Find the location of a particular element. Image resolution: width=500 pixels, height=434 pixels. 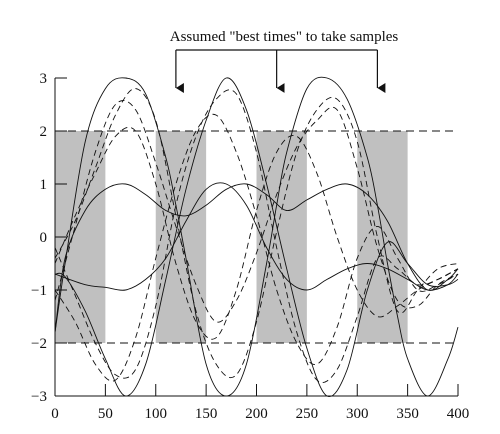

x-tick-label-3: 150 is located at coordinates (206, 414).